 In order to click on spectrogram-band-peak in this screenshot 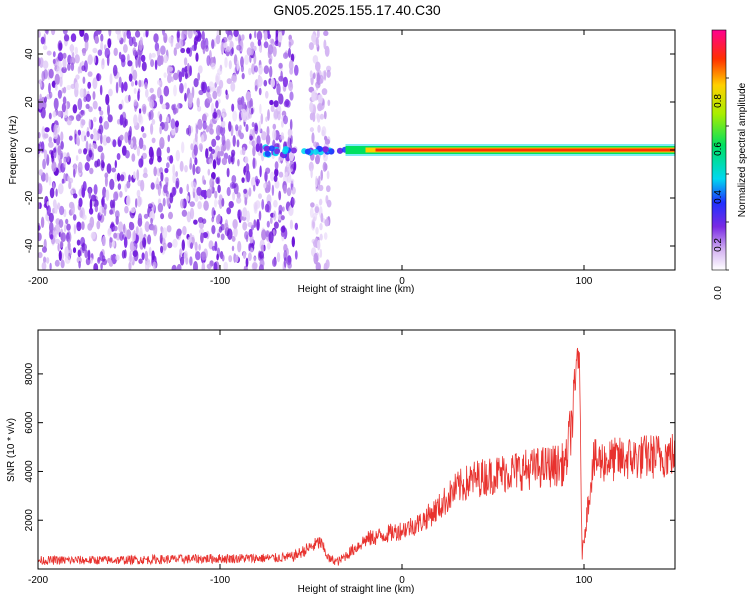, I will do `click(525, 150)`.